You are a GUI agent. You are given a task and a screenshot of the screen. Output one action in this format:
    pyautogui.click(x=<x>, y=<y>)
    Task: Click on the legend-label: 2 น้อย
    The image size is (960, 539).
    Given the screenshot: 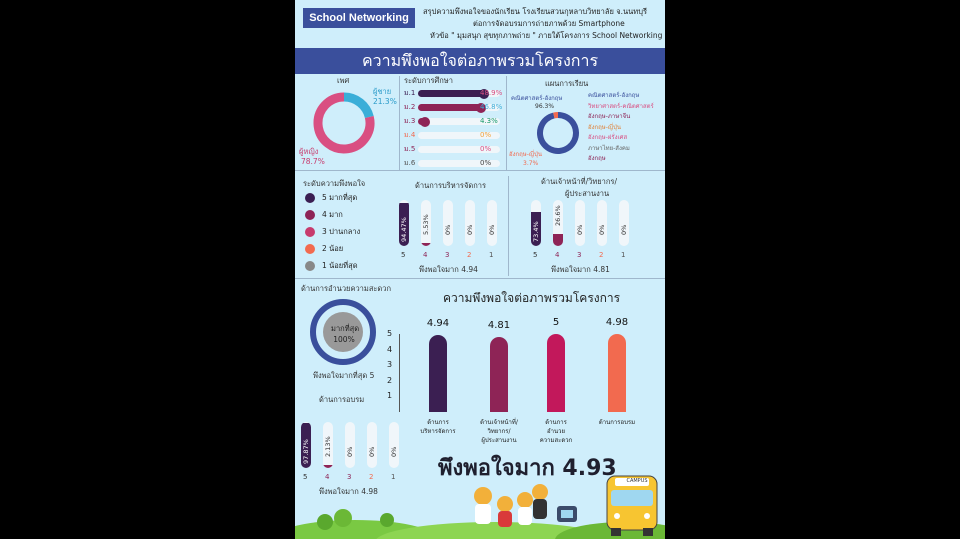 What is the action you would take?
    pyautogui.click(x=333, y=248)
    